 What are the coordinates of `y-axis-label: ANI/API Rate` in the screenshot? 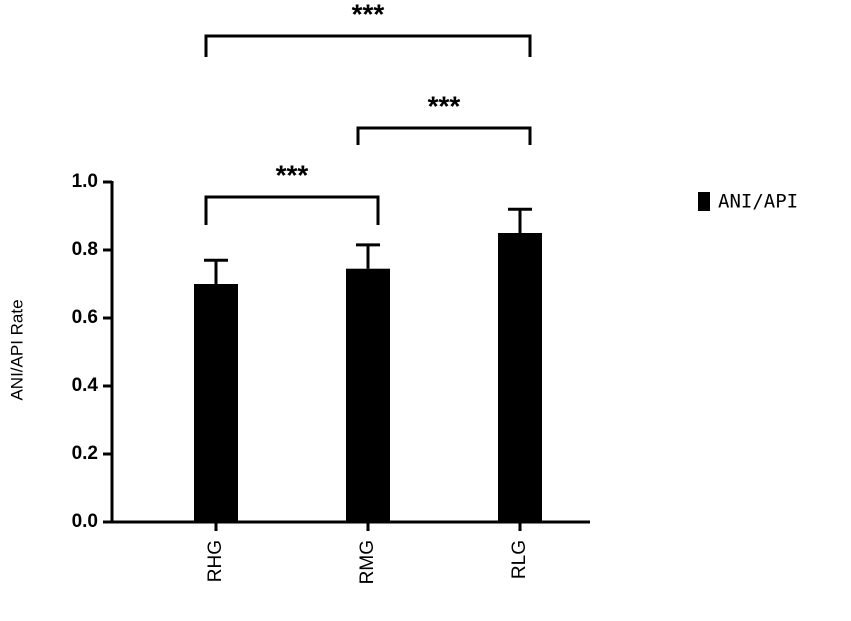 It's located at (16, 349).